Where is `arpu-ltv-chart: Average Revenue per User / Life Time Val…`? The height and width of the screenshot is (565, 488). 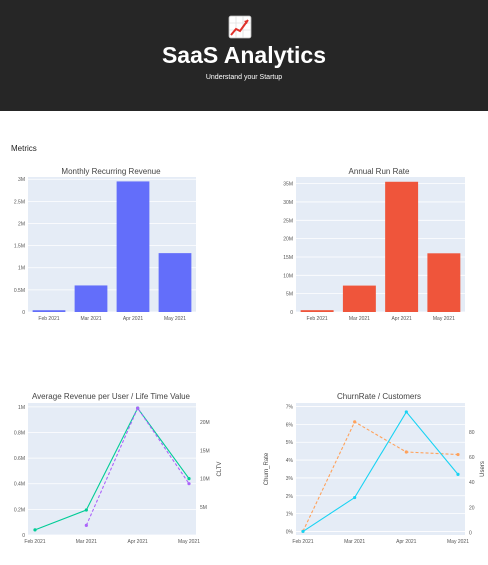
arpu-ltv-chart: Average Revenue per User / Life Time Val… is located at coordinates (118, 468).